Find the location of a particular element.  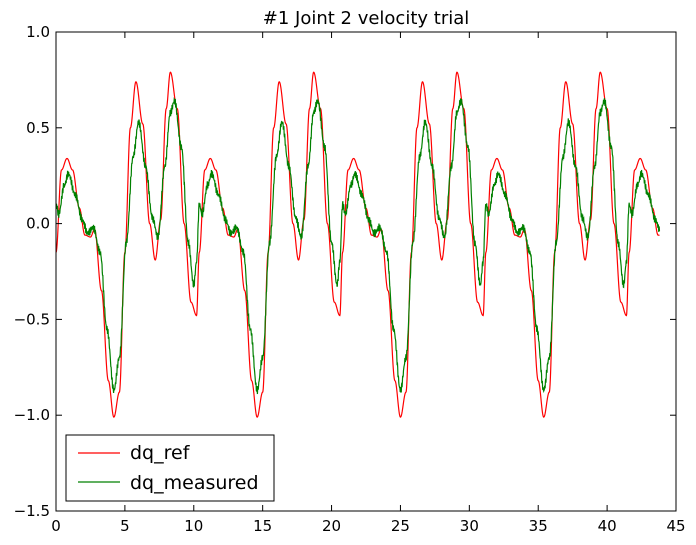

x-tick-label: 40 is located at coordinates (607, 526).